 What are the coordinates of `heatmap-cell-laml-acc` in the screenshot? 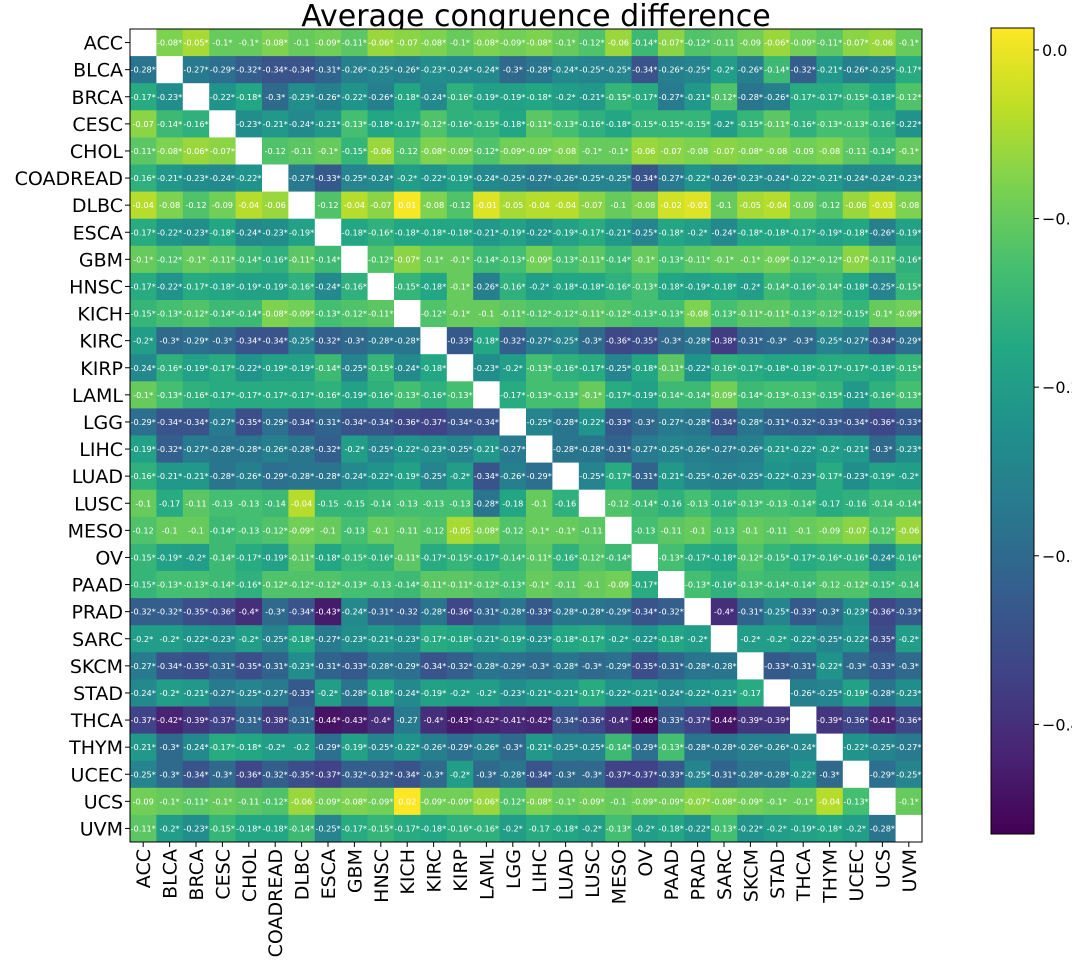 It's located at (143, 395).